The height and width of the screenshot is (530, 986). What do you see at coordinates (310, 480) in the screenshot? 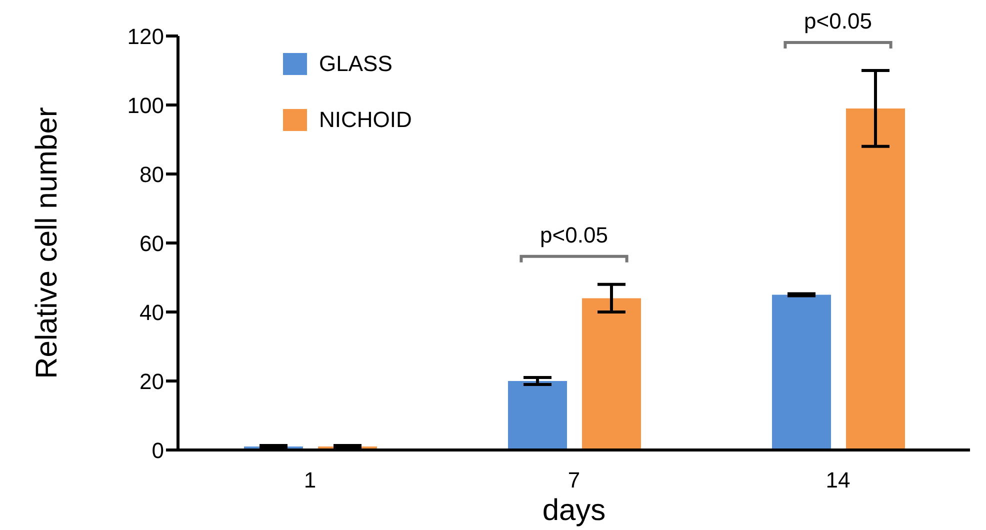
I see `x-tick-label: 1` at bounding box center [310, 480].